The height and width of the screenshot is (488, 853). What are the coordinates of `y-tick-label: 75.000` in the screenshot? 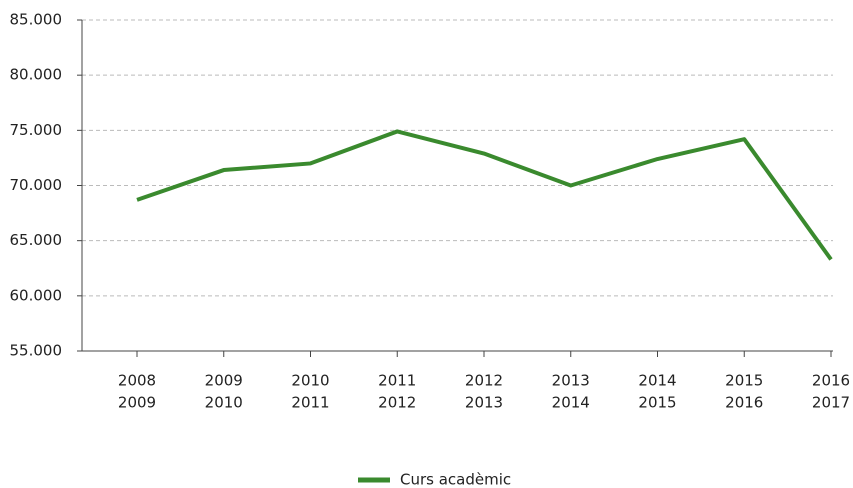 It's located at (36, 130).